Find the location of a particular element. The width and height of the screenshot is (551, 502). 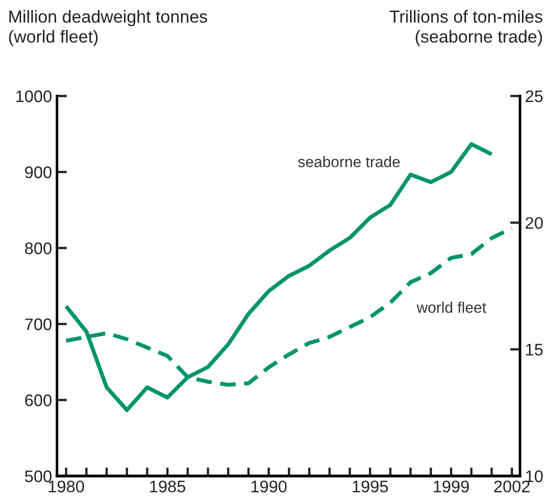

y2-tick-label: 10 is located at coordinates (534, 476).